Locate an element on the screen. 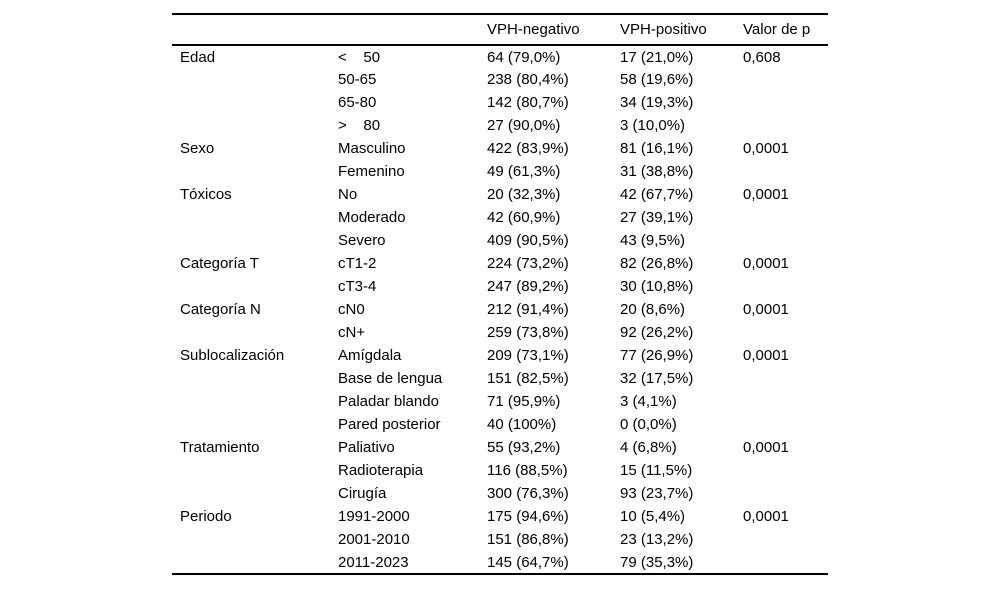 This screenshot has width=1000, height=599. subcategory-cell: Femenino is located at coordinates (371, 171).